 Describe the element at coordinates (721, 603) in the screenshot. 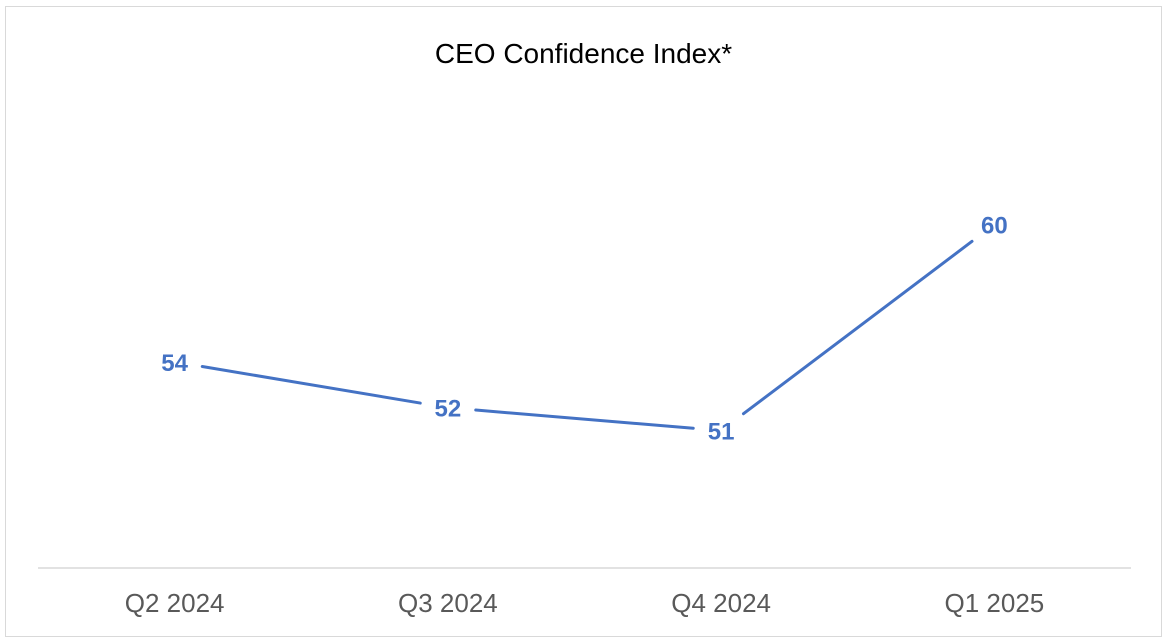

I see `x-tick-label: Q4 2024` at that location.